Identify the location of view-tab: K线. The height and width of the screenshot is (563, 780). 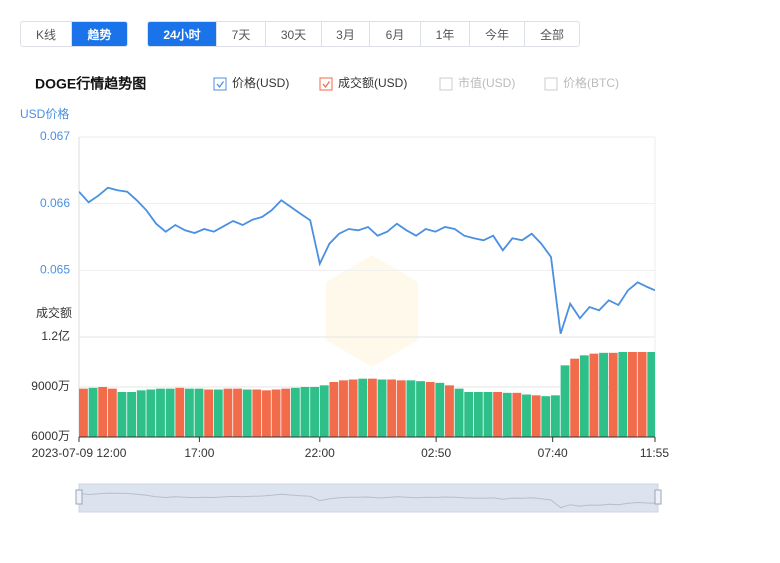
(46, 34).